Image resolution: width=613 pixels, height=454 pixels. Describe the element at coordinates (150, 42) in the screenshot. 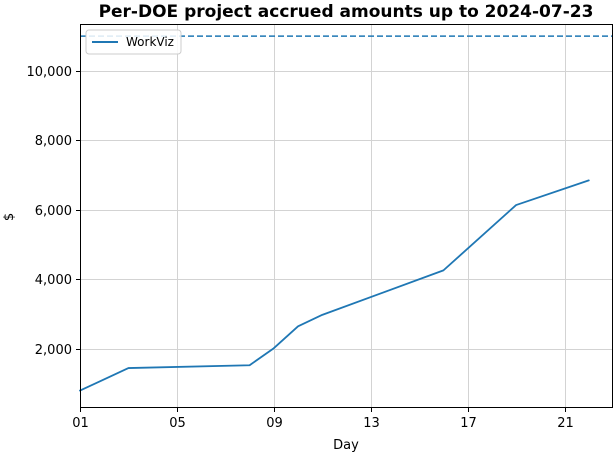

I see `legend-label-workviz: WorkViz` at that location.